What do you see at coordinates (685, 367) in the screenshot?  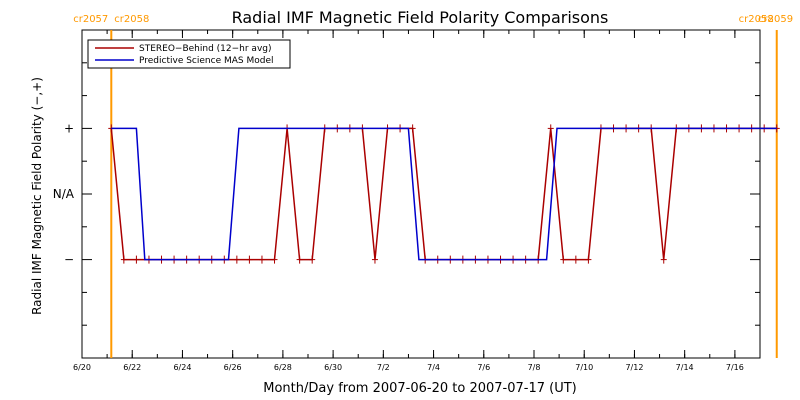 I see `x-tick-label: 7/14` at bounding box center [685, 367].